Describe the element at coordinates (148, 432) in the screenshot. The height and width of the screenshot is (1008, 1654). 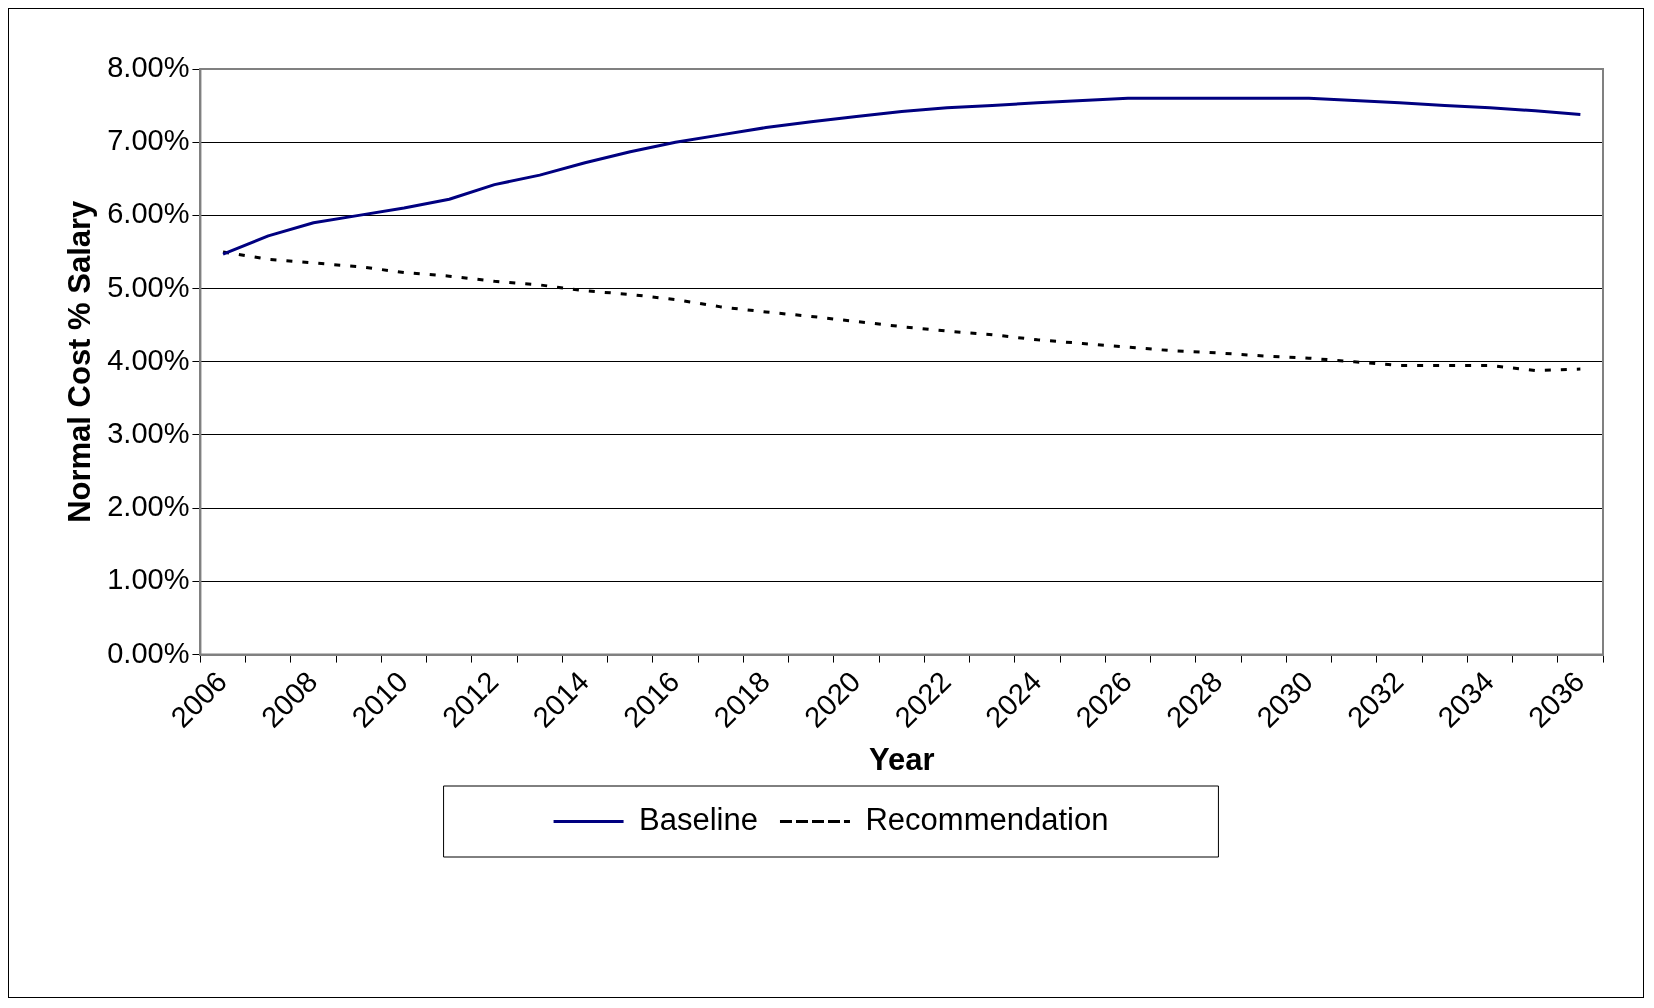
I see `y-tick-label: 3.00%` at that location.